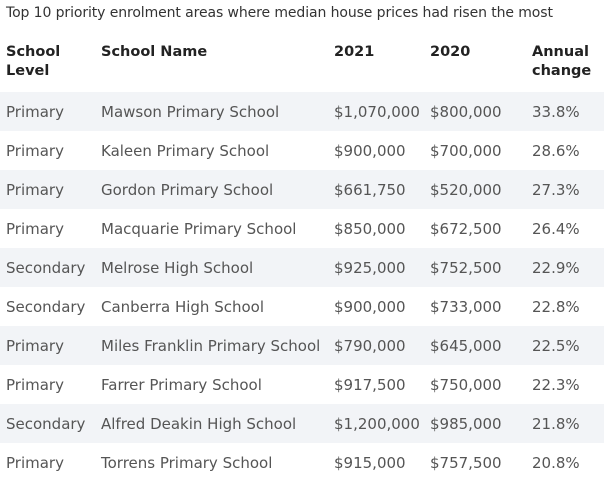 The width and height of the screenshot is (604, 482). Describe the element at coordinates (211, 189) in the screenshot. I see `cell-school-name: Gordon Primary School` at that location.